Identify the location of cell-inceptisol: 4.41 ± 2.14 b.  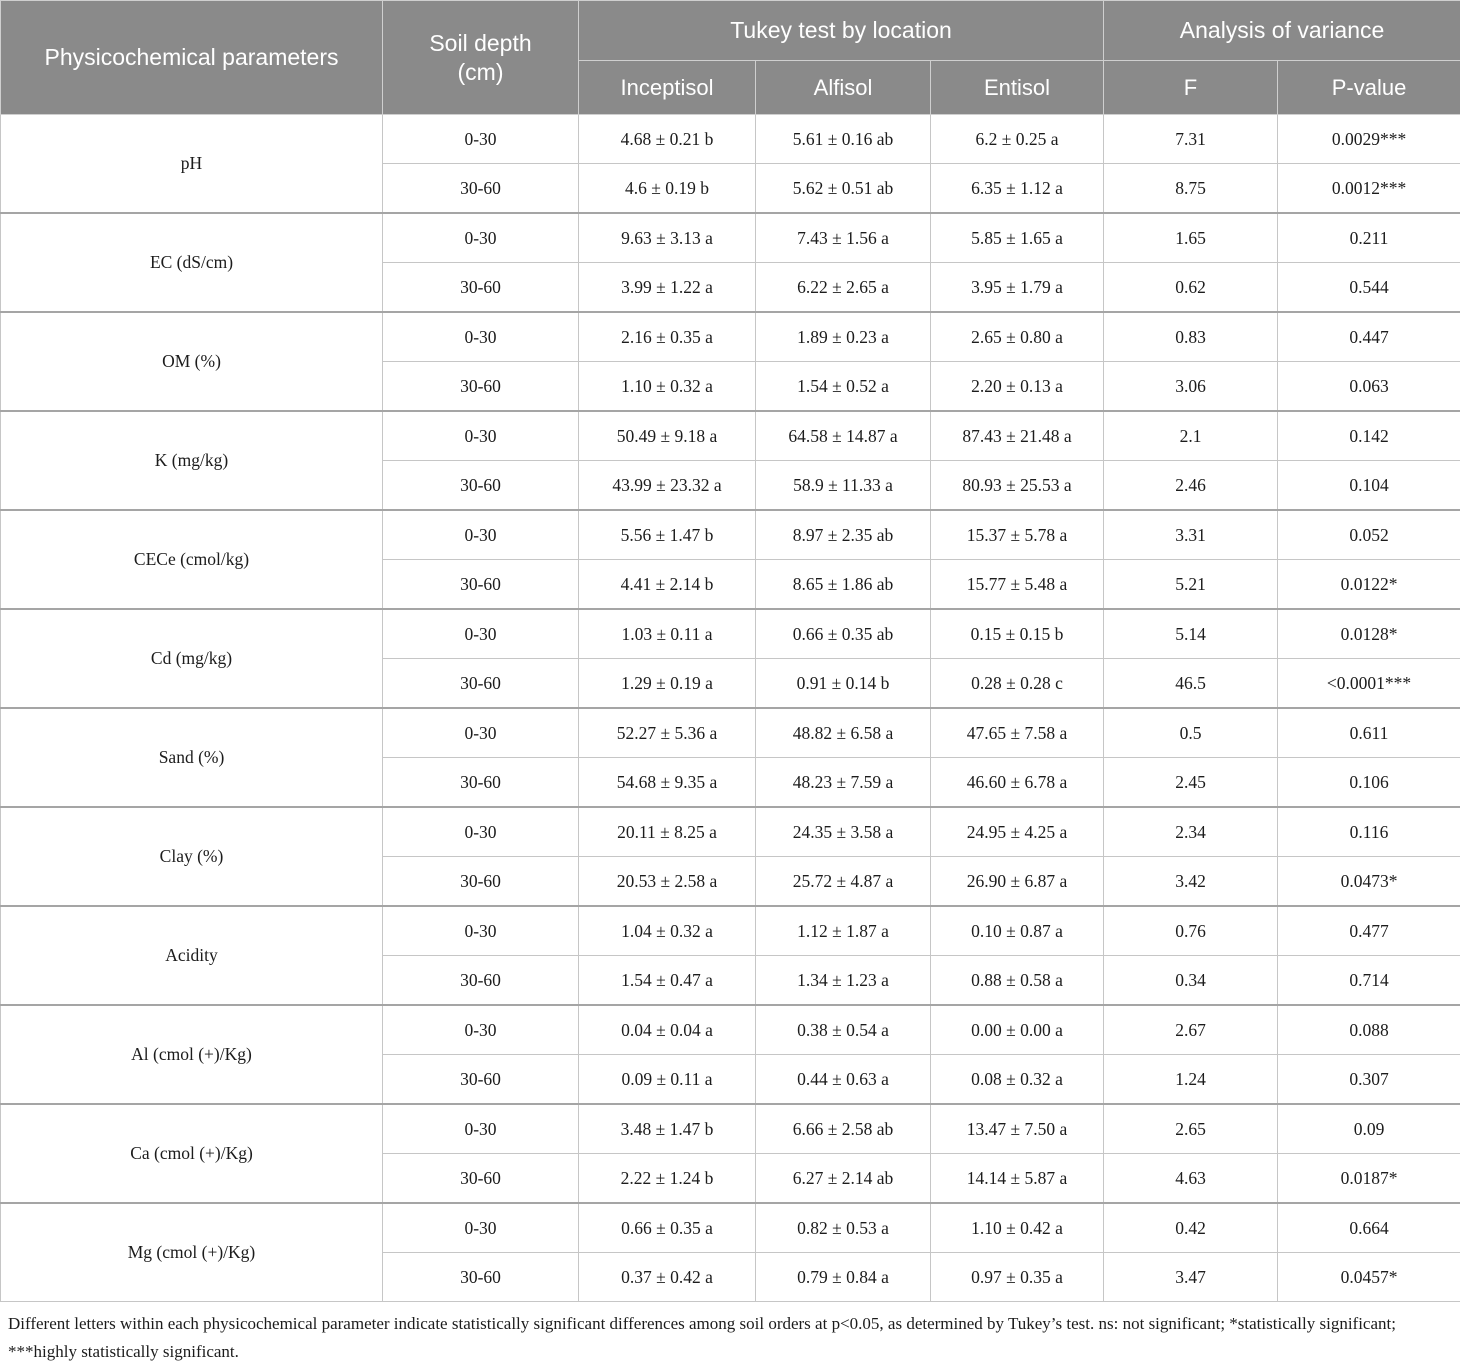
(667, 585).